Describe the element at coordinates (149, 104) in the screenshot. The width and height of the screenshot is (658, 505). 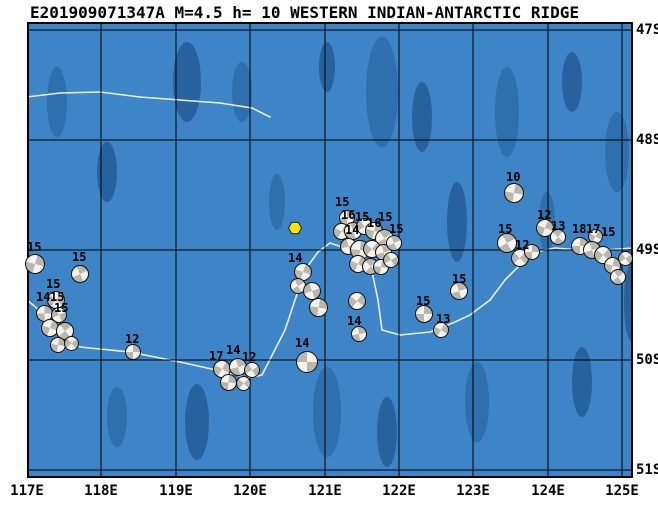
I see `plate-boundary-north` at that location.